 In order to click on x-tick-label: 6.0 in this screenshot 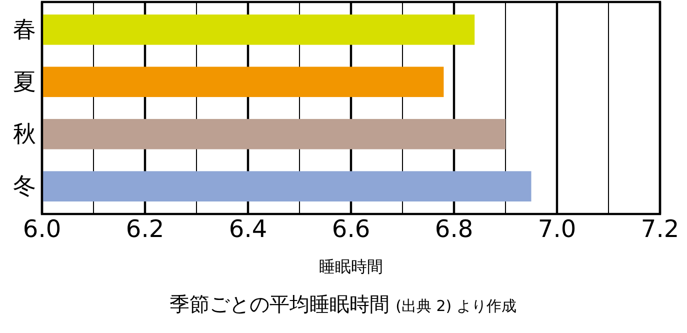, I will do `click(42, 229)`.